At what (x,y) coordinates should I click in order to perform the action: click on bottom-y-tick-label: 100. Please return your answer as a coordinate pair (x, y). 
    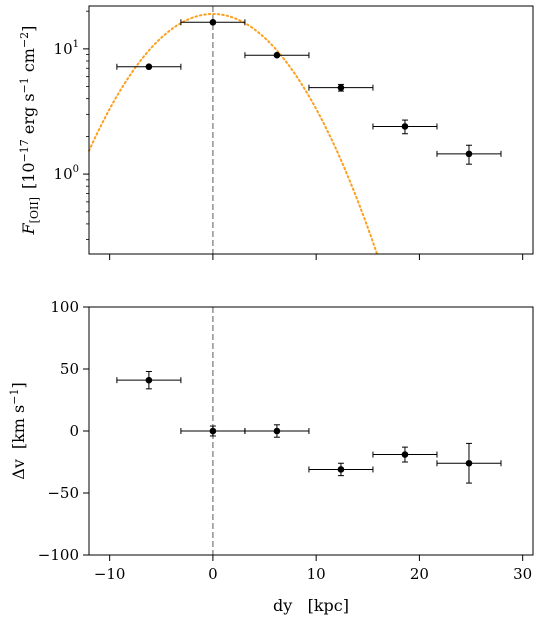
    Looking at the image, I should click on (64, 307).